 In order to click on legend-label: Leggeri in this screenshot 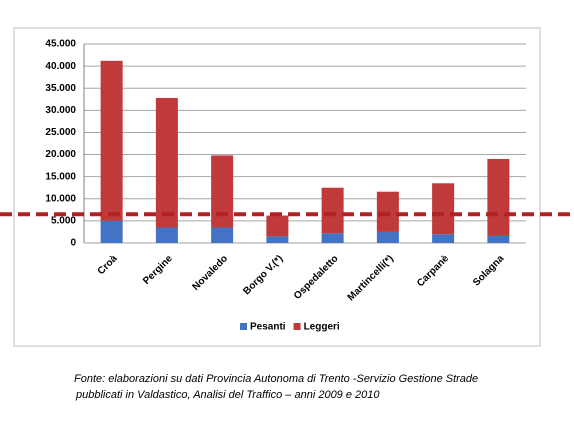, I will do `click(322, 327)`.